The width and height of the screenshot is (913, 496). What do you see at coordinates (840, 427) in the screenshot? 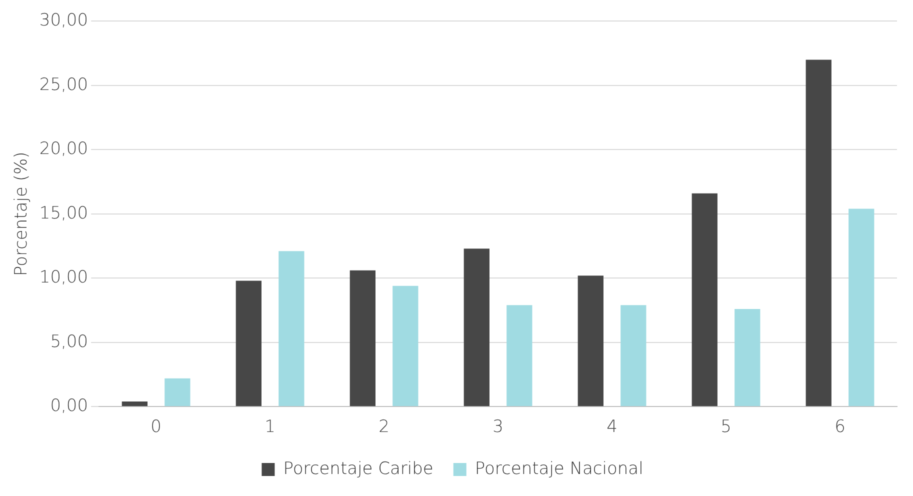
I see `x-tick-label: 6` at bounding box center [840, 427].